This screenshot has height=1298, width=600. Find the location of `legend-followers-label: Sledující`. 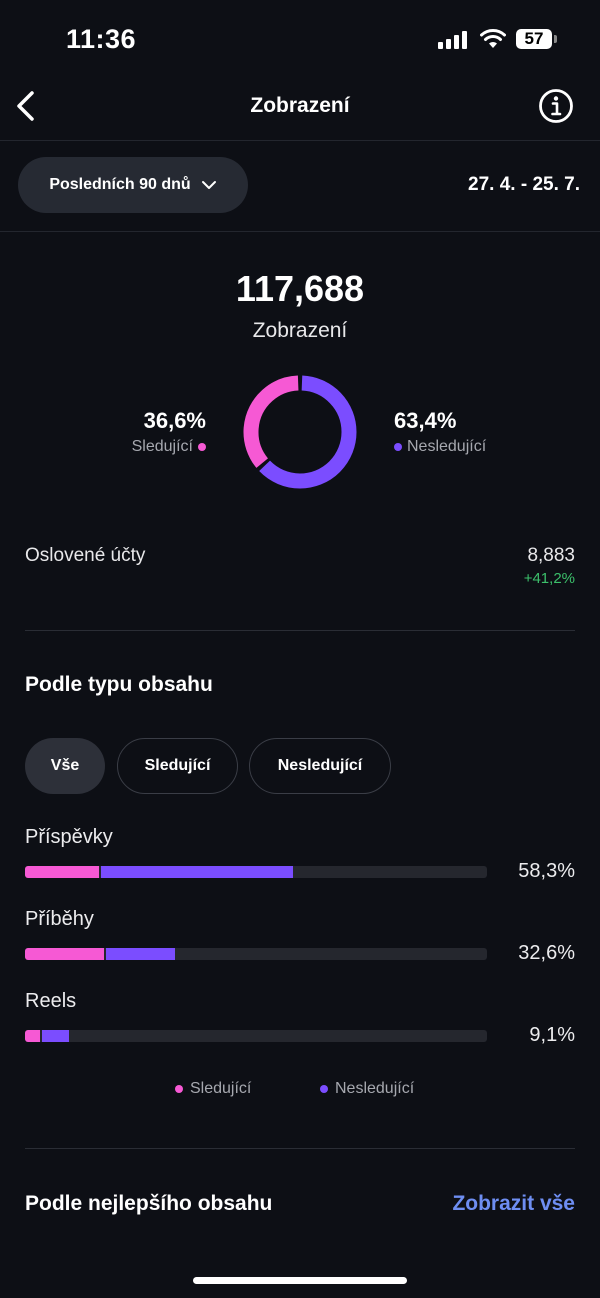

legend-followers-label: Sledující is located at coordinates (221, 1088).